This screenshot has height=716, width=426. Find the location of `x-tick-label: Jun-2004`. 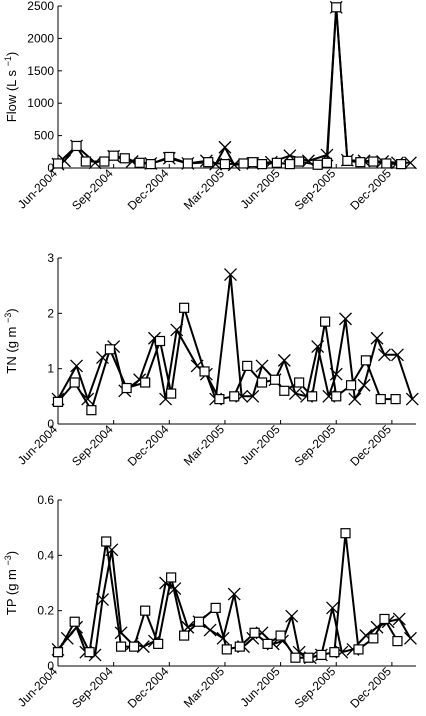

x-tick-label: Jun-2004 is located at coordinates (38, 687).